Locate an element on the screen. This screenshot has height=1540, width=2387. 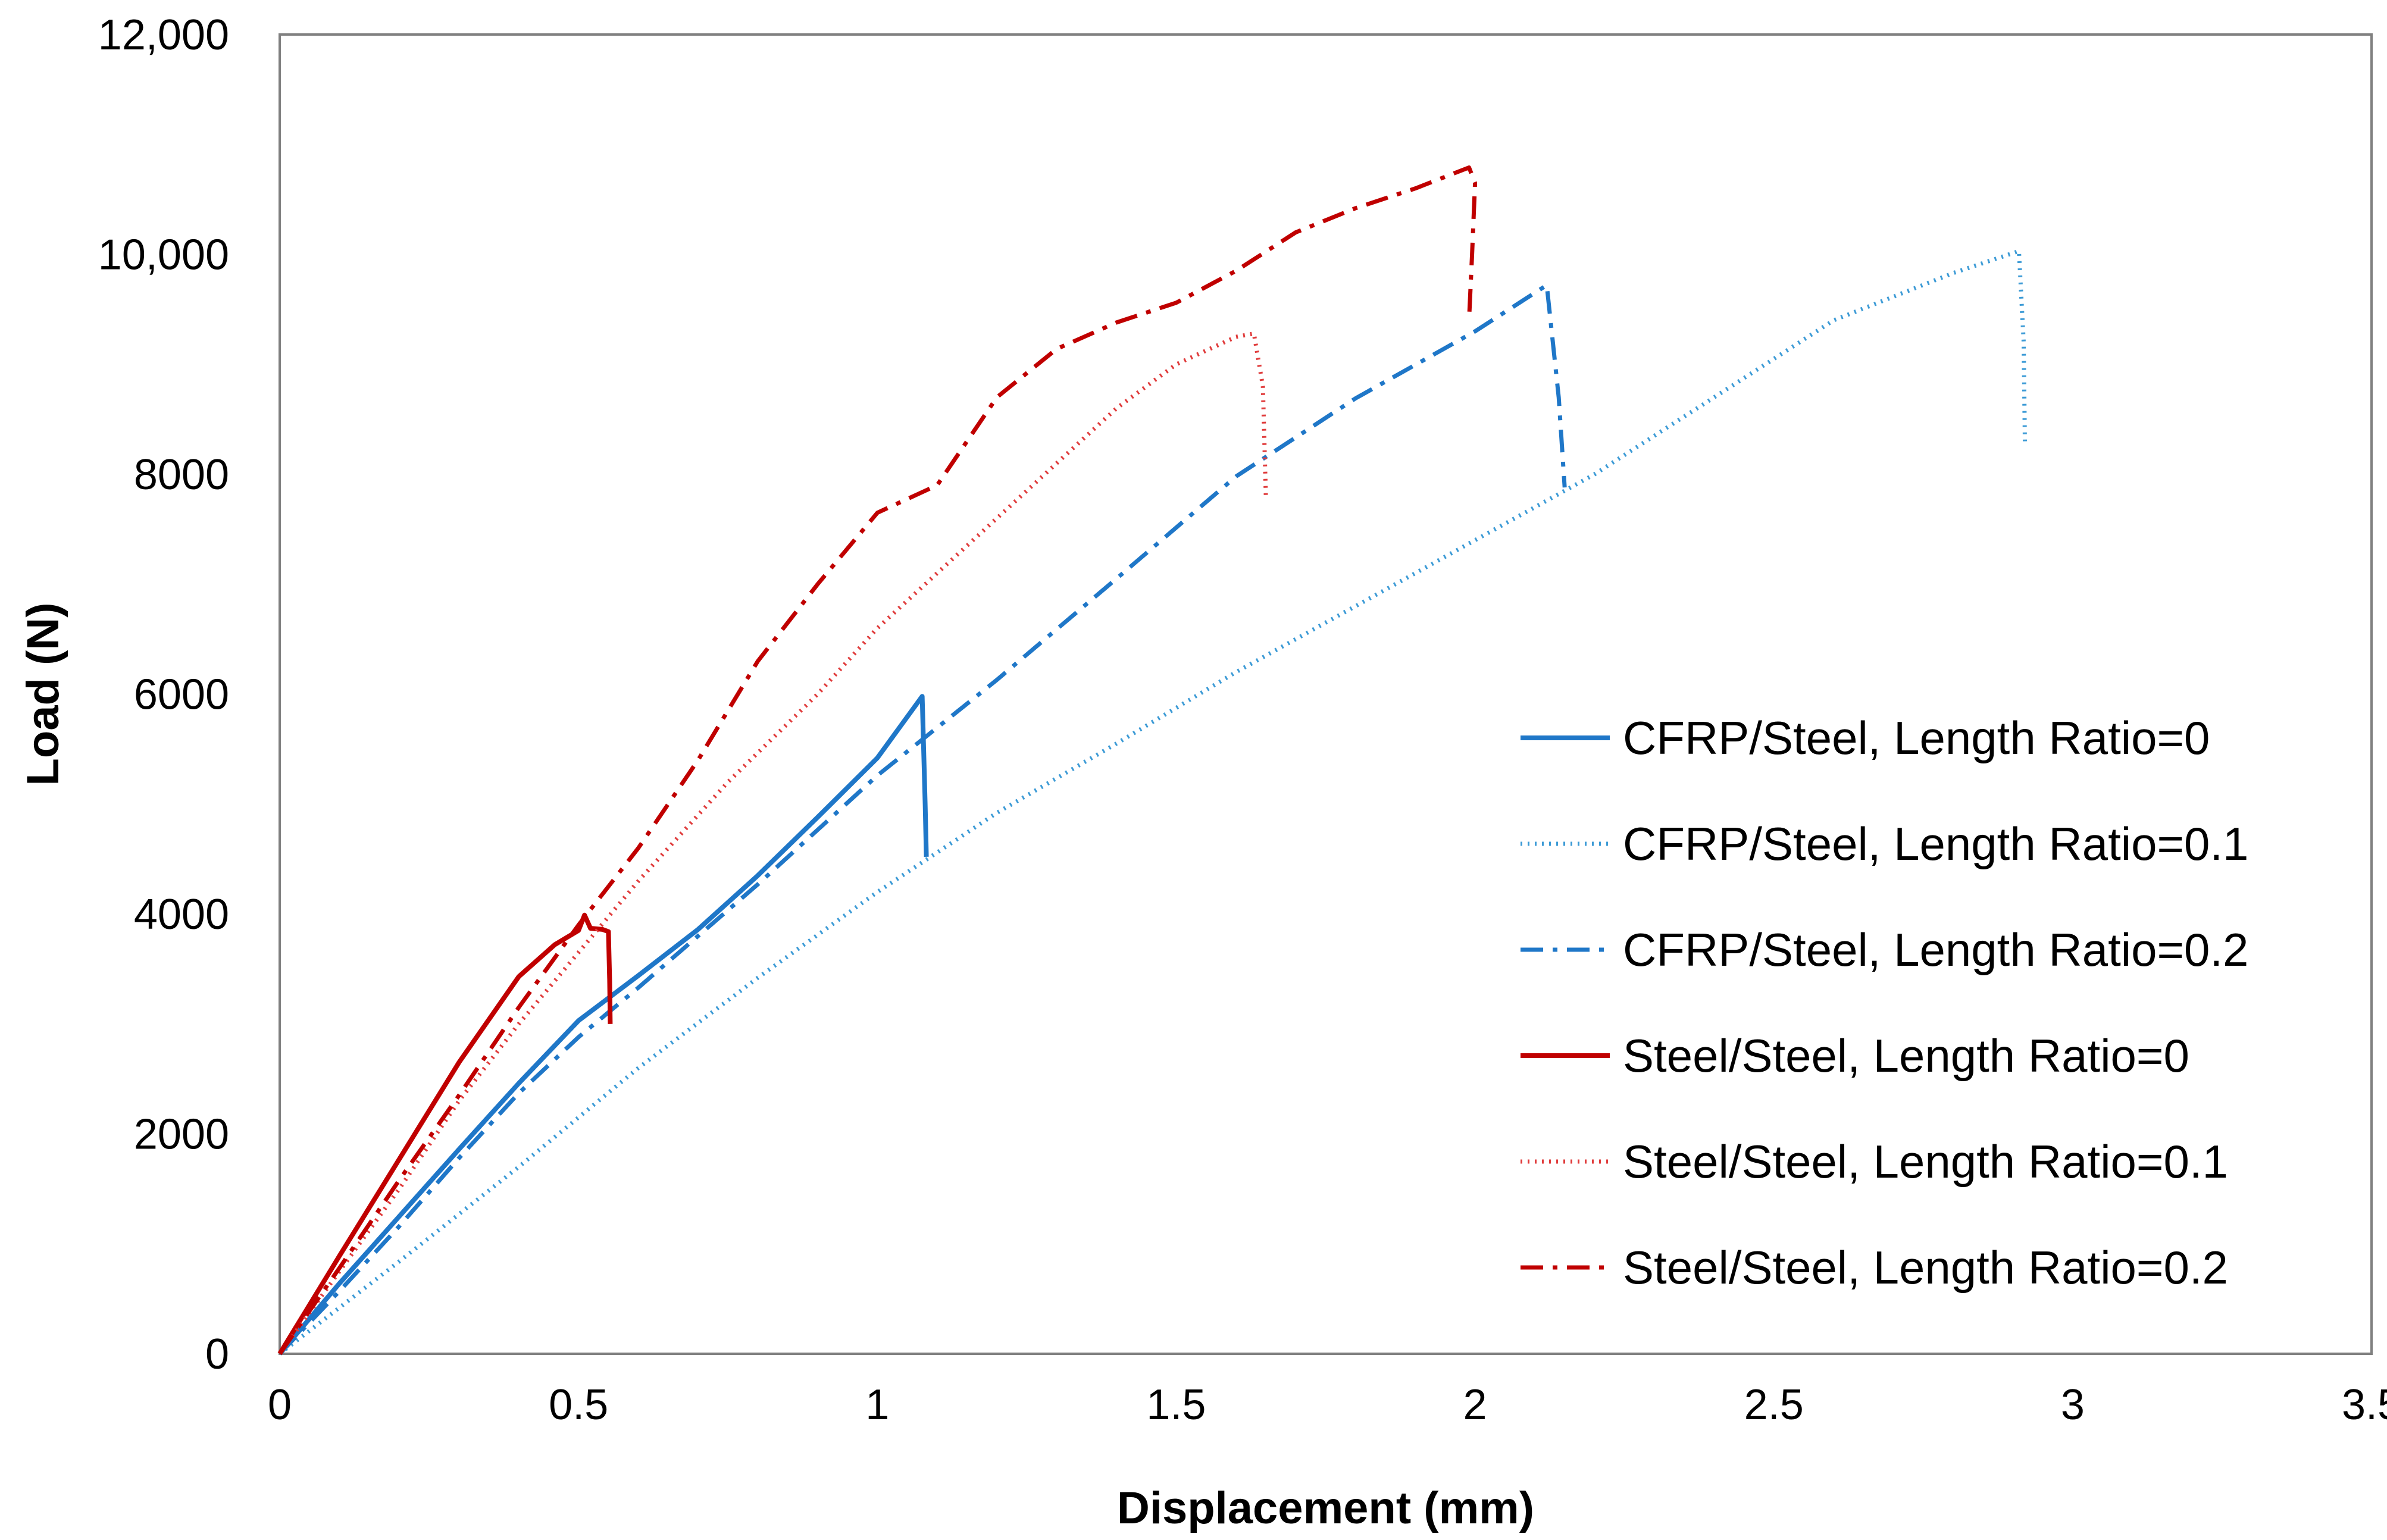
y-tick-label: 12,000 is located at coordinates (163, 35).